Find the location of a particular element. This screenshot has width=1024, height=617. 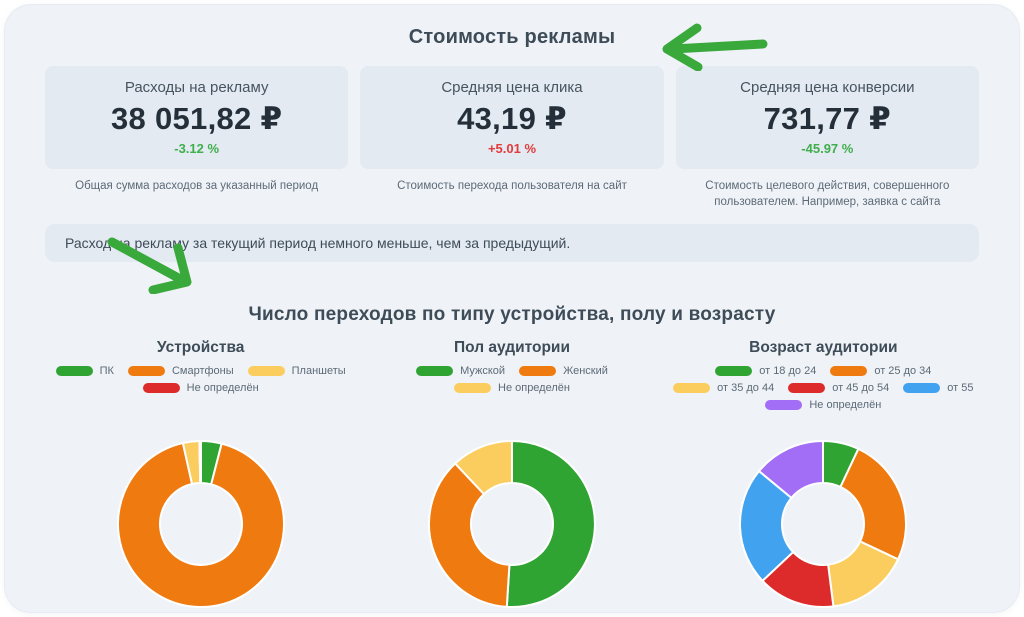

chart-title: Возраст аудитории is located at coordinates (823, 348).